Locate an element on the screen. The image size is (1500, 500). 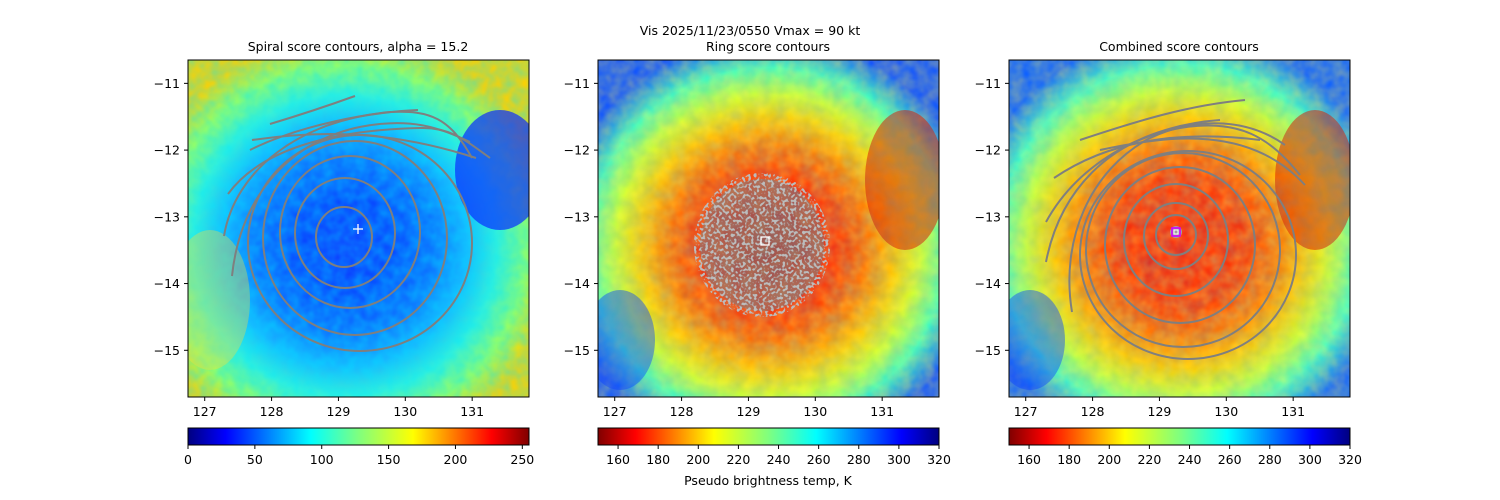
colorbar-tick-label: 100 is located at coordinates (322, 459).